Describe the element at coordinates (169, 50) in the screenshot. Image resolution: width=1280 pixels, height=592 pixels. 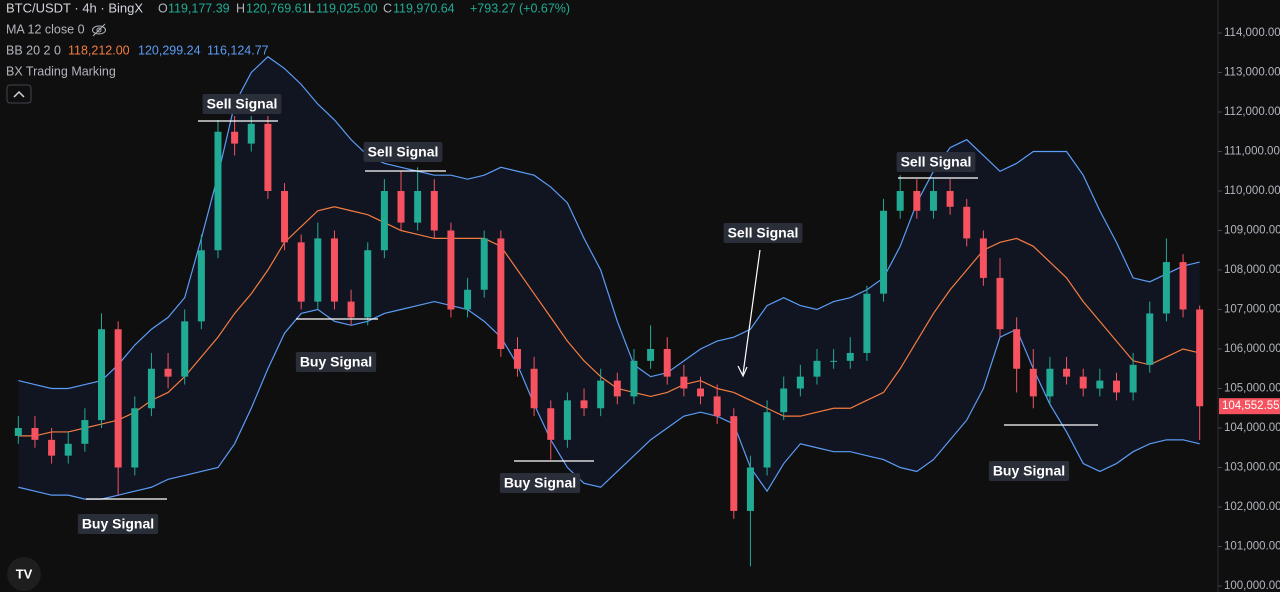
I see `bb-upper: 120,299.24` at that location.